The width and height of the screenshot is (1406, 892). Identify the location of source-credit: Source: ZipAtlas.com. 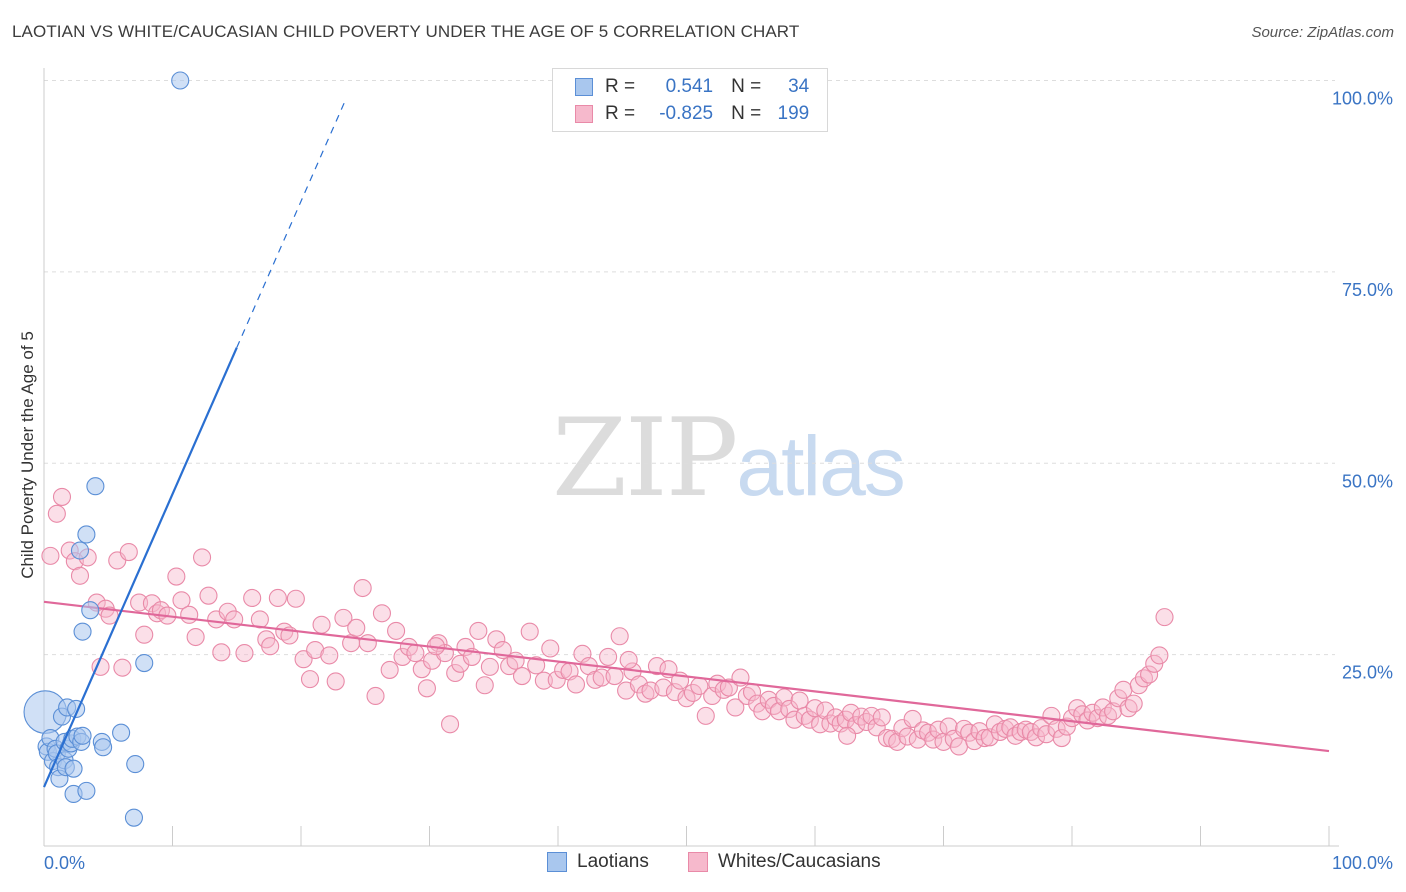
(1322, 32).